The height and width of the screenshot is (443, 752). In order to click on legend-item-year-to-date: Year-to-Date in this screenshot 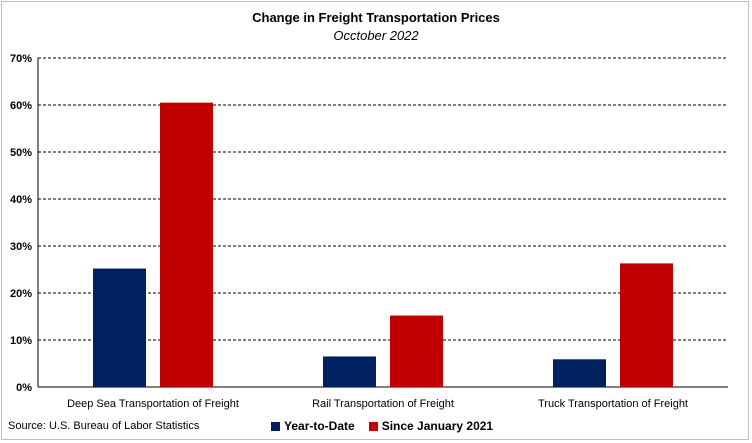, I will do `click(313, 426)`.